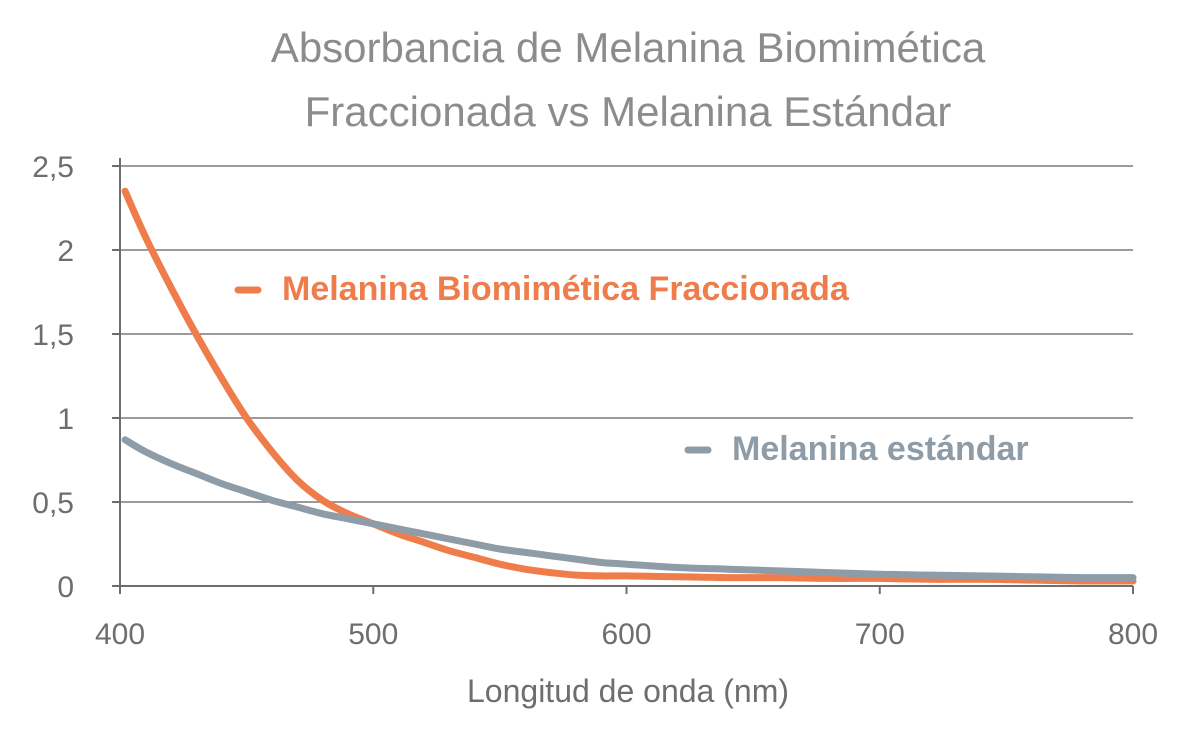 Image resolution: width=1197 pixels, height=729 pixels. What do you see at coordinates (628, 111) in the screenshot?
I see `chart-title-line-2: Fraccionada vs Melanina Estándar` at bounding box center [628, 111].